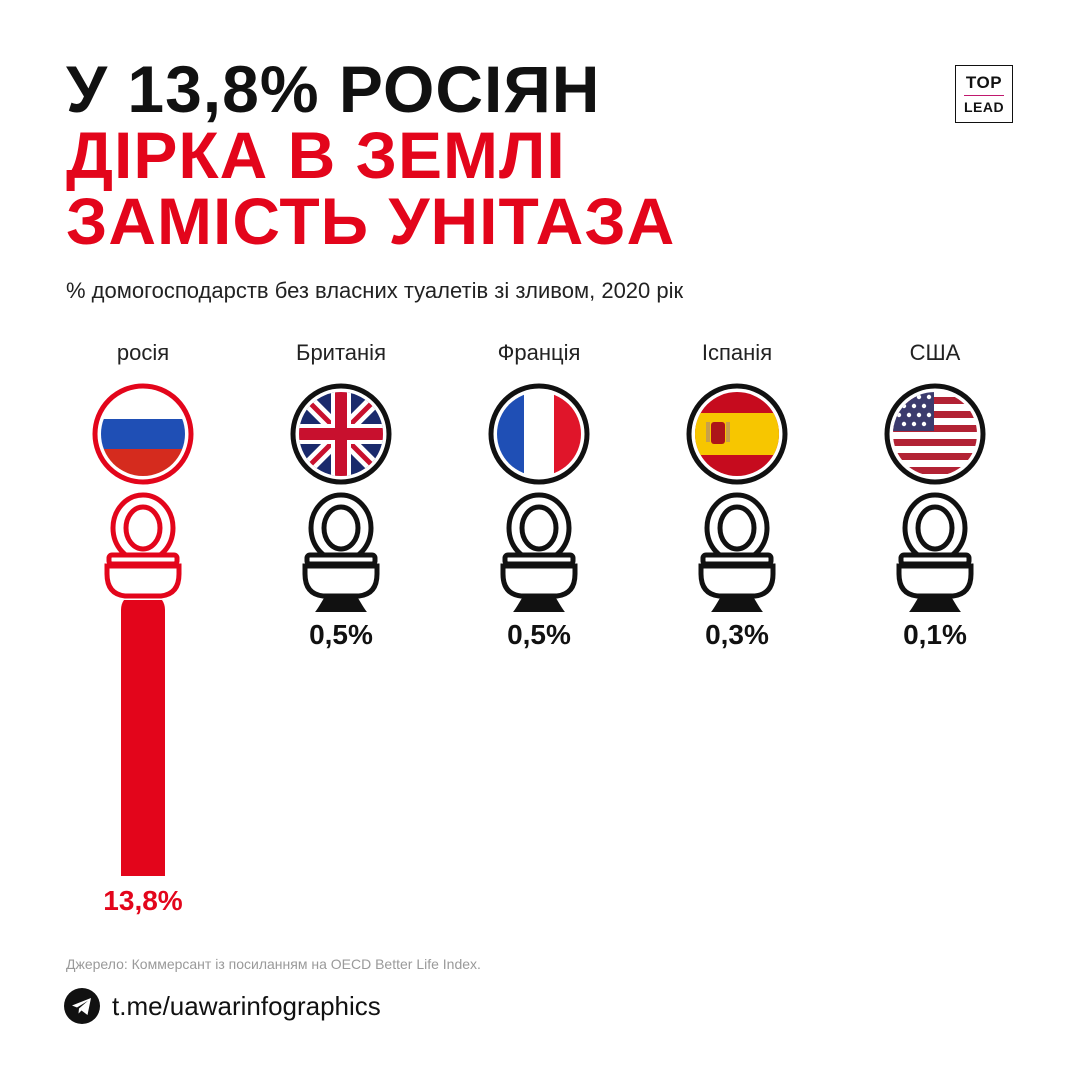  I want to click on value-label: 0,3%, so click(737, 634).